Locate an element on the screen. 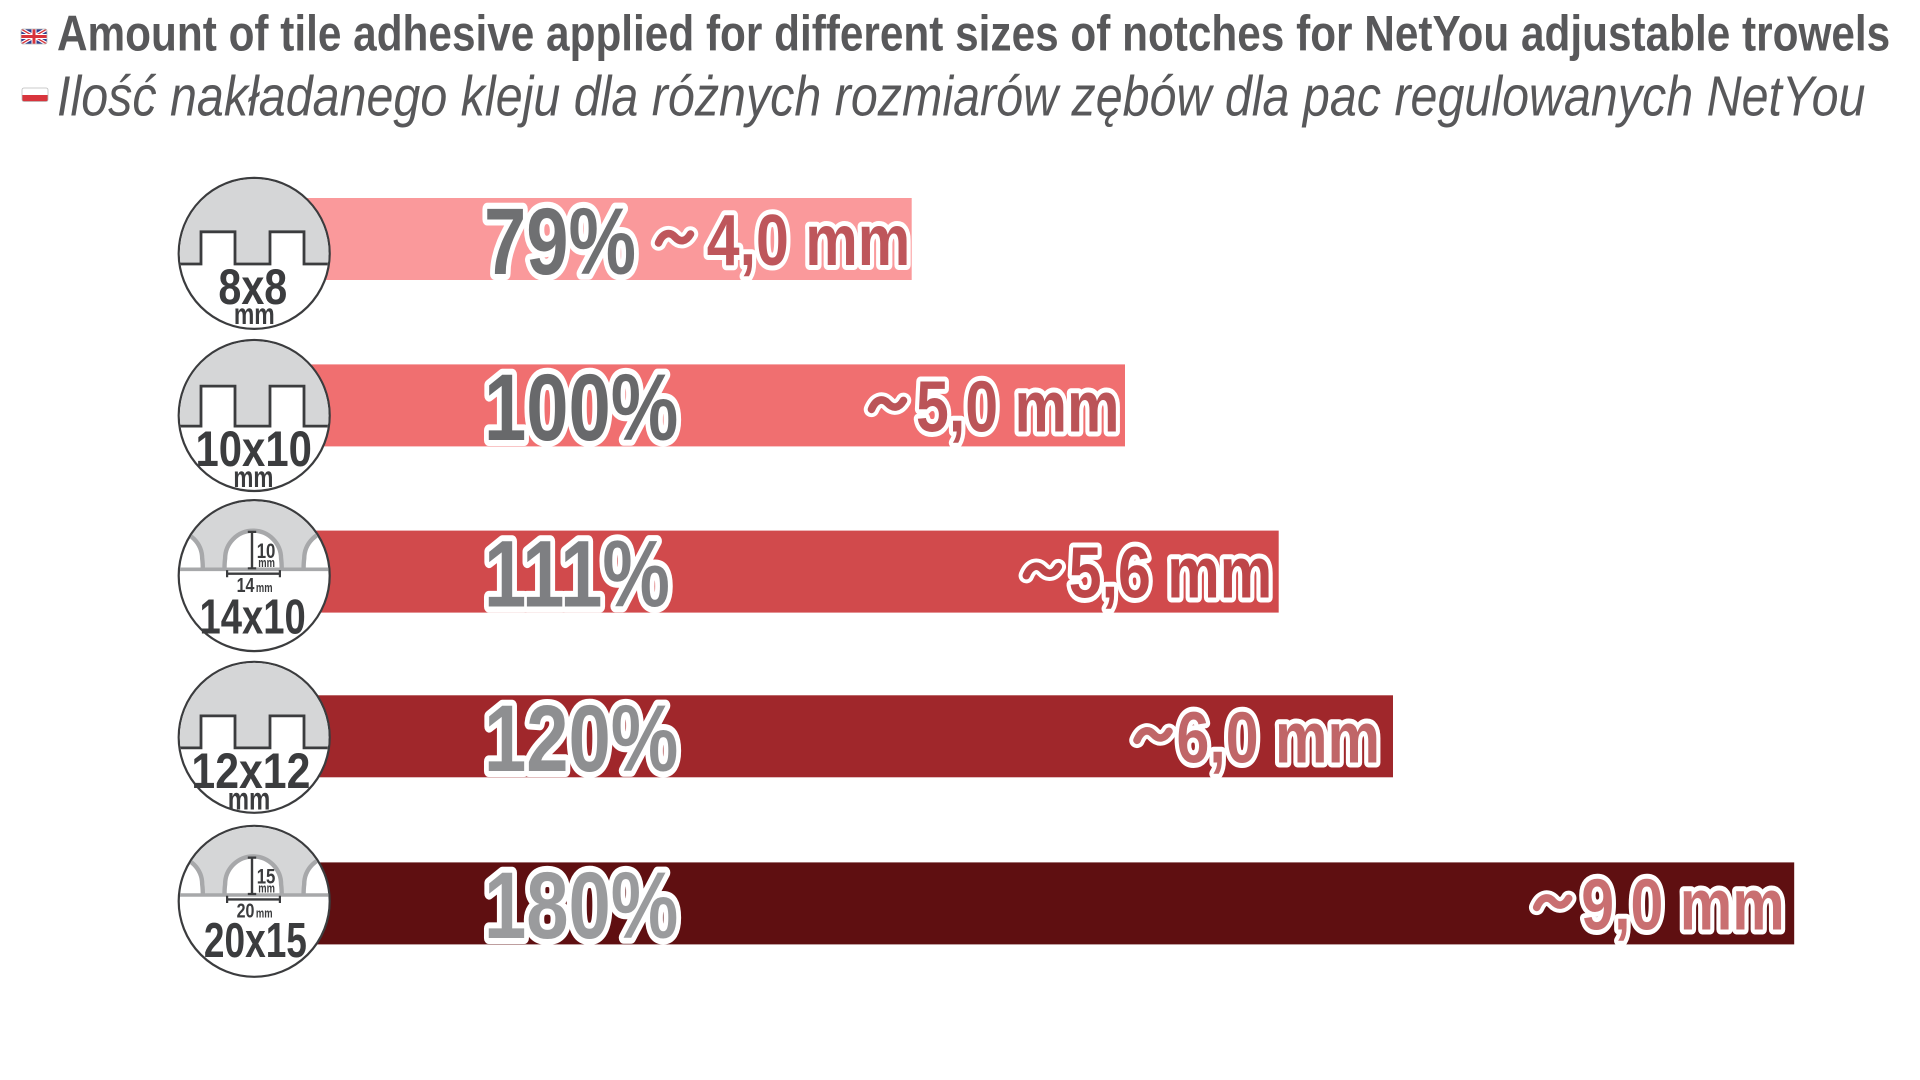 The width and height of the screenshot is (1920, 1080). svg-text: 6,0 mm is located at coordinates (1278, 737).